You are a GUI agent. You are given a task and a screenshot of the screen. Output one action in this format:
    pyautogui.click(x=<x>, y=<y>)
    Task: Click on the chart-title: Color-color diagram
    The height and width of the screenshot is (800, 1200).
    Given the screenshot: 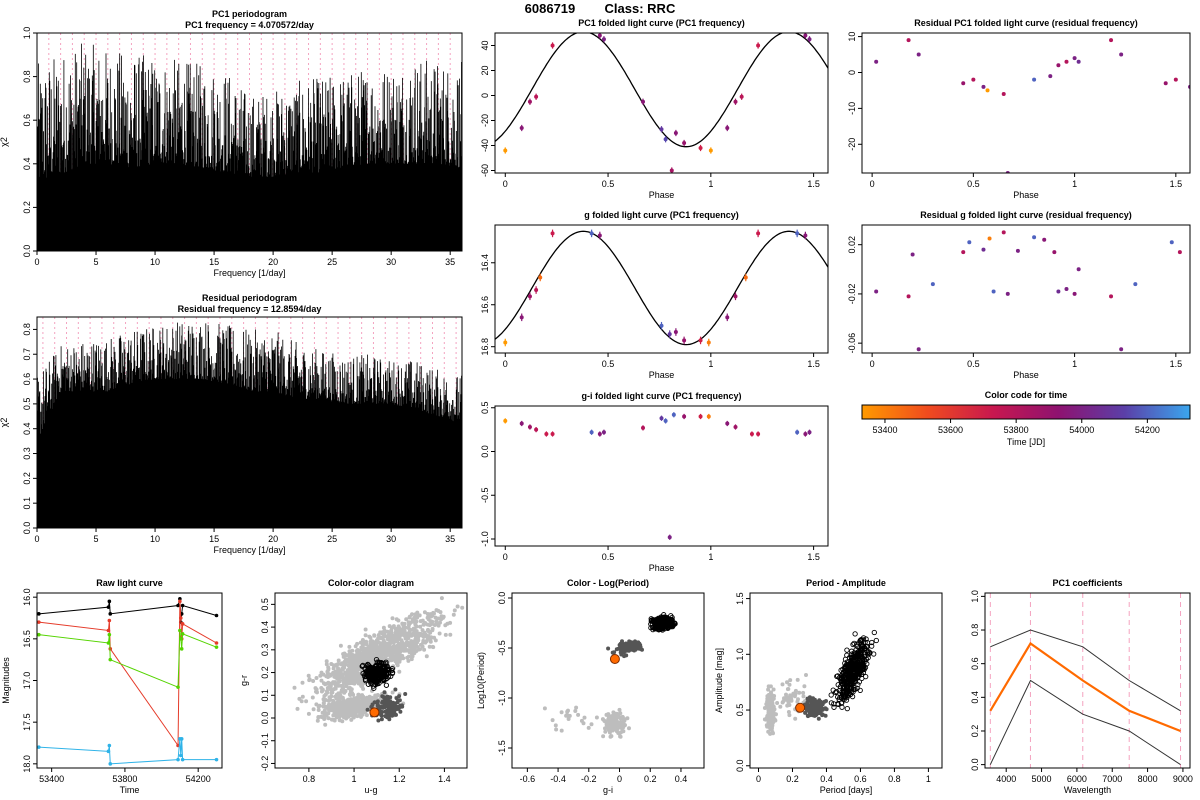 What is the action you would take?
    pyautogui.click(x=371, y=583)
    